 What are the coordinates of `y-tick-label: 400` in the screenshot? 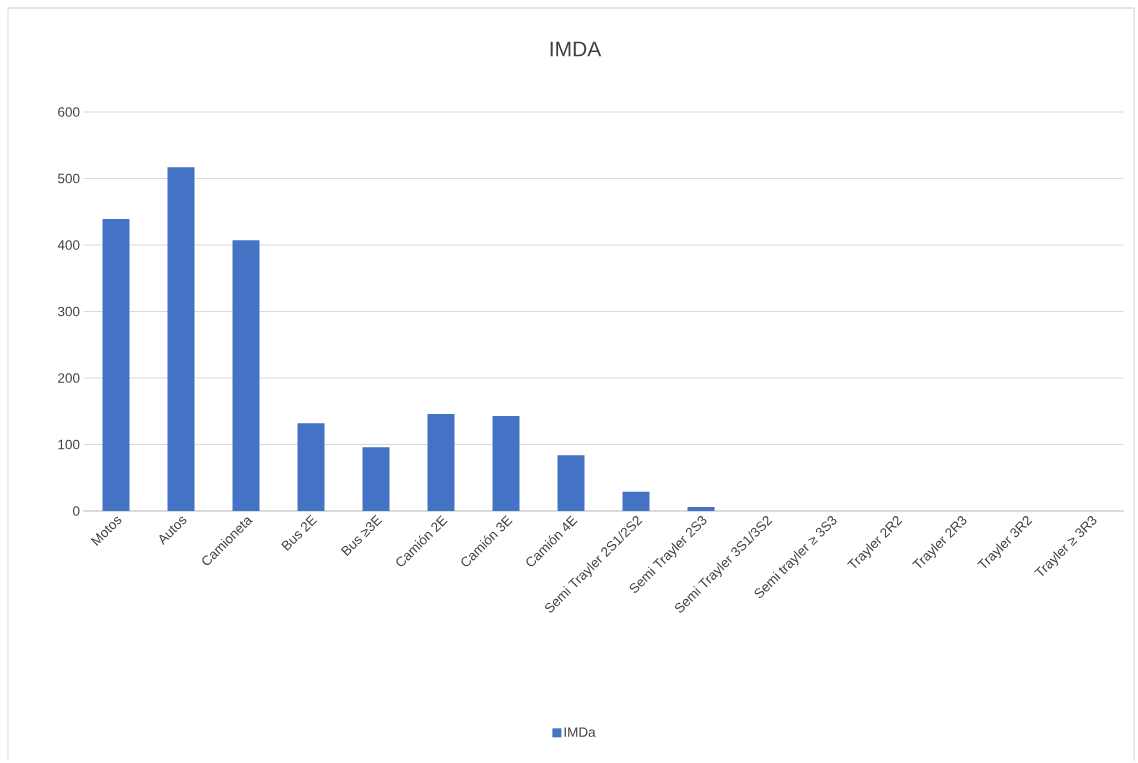 It's located at (68, 245).